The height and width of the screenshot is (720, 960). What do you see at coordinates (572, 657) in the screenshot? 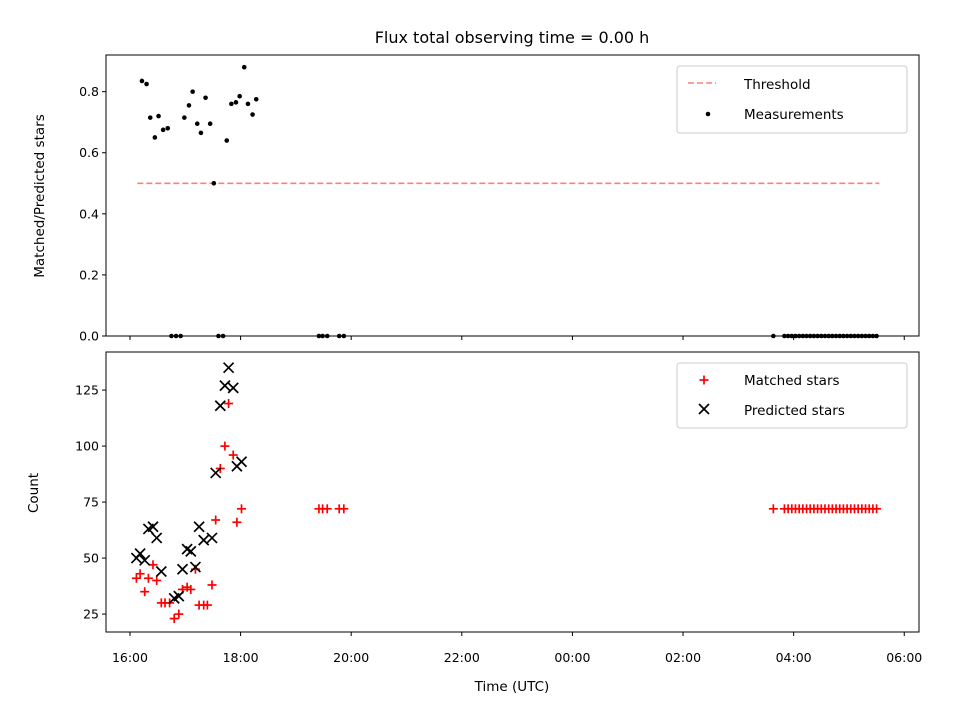
I see `bottom-x-tick-label: 00:00` at bounding box center [572, 657].